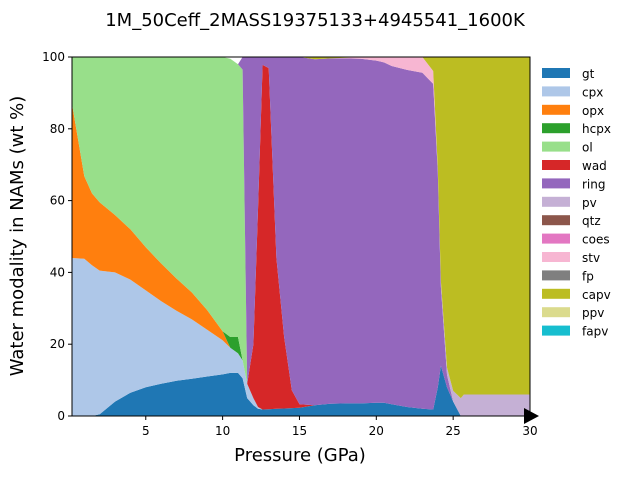 The image size is (630, 479). Describe the element at coordinates (340, 427) in the screenshot. I see `x-axis: 5 10 15 20 25 30` at that location.